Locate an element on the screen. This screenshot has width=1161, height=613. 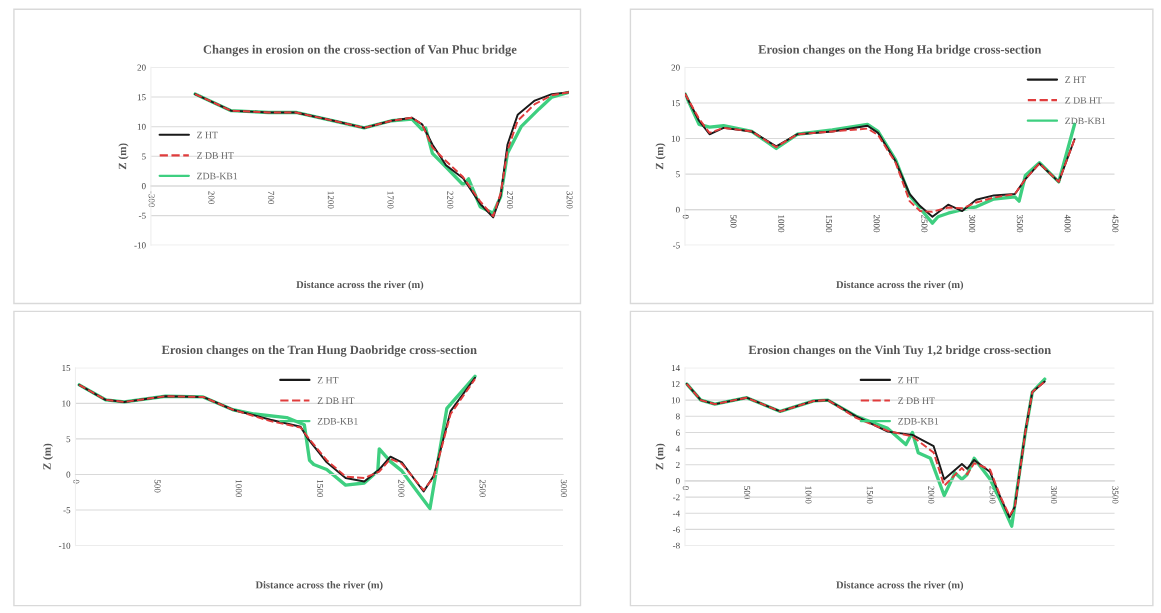
y-tick-label: 6 is located at coordinates (678, 432).